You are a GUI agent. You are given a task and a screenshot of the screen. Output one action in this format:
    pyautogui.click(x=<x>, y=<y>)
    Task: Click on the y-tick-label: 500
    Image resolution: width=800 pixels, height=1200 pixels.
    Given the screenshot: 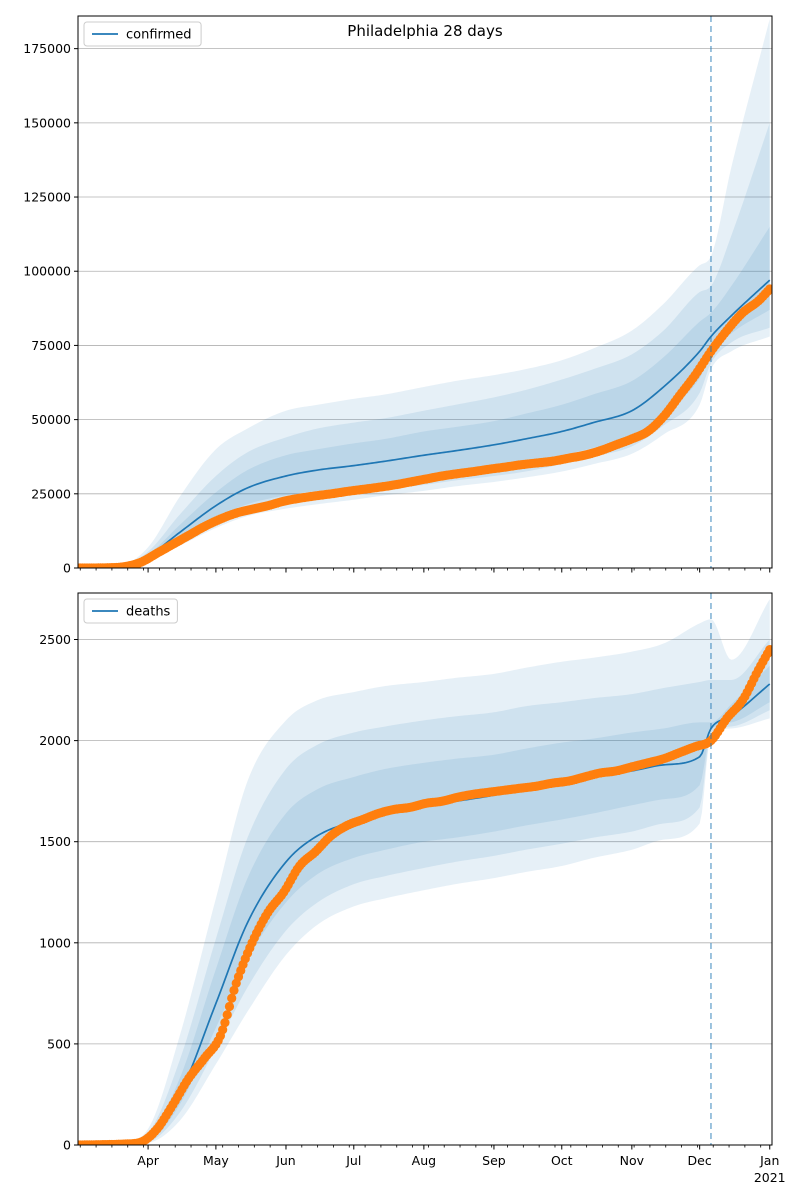 What is the action you would take?
    pyautogui.click(x=59, y=1043)
    